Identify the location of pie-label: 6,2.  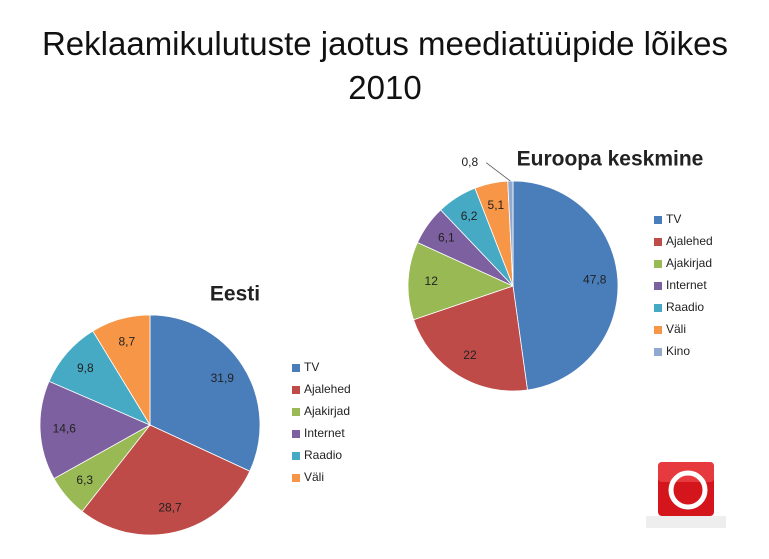
(469, 216).